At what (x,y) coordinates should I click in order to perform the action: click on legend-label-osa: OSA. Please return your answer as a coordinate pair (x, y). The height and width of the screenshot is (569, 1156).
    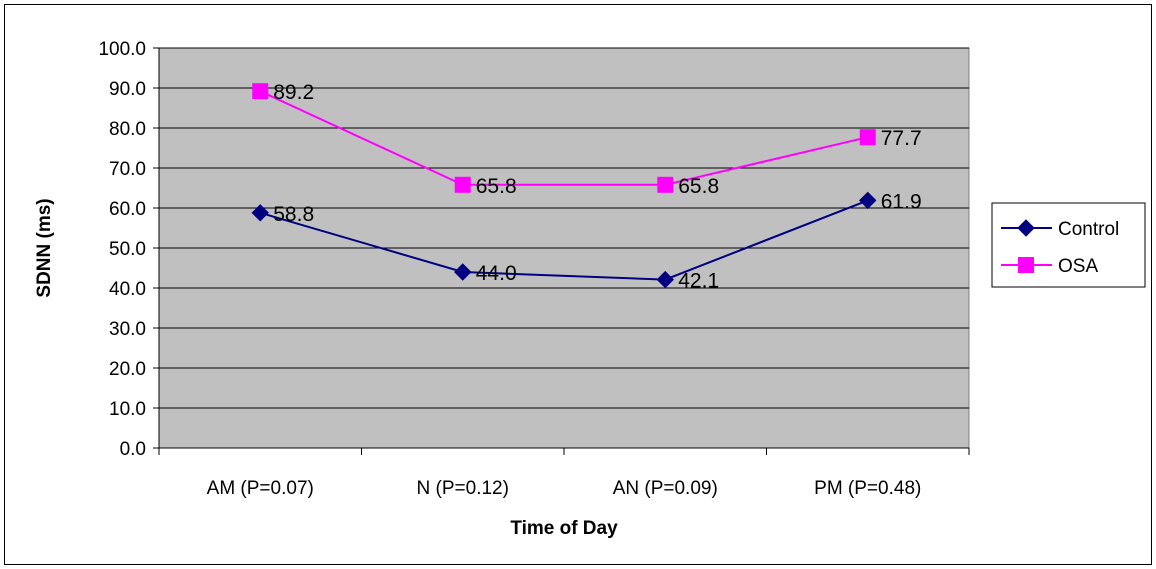
    Looking at the image, I should click on (1078, 266).